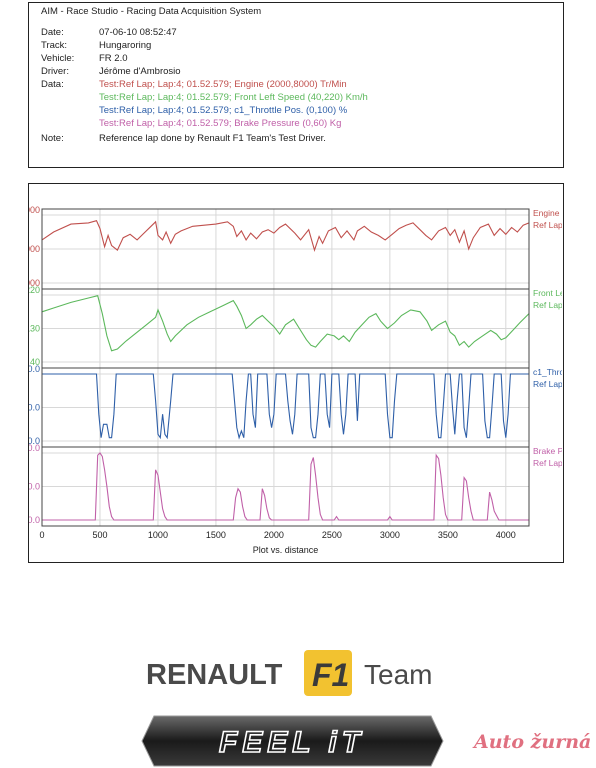  Describe the element at coordinates (52, 84) in the screenshot. I see `header-row-label: Data:` at that location.